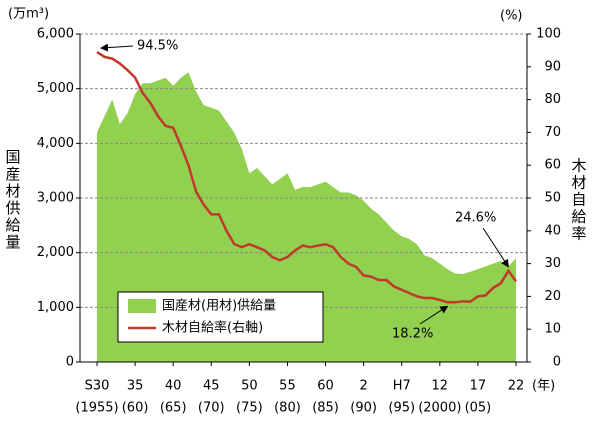 This screenshot has height=424, width=600. I want to click on x-tick-sub: (05), so click(478, 408).